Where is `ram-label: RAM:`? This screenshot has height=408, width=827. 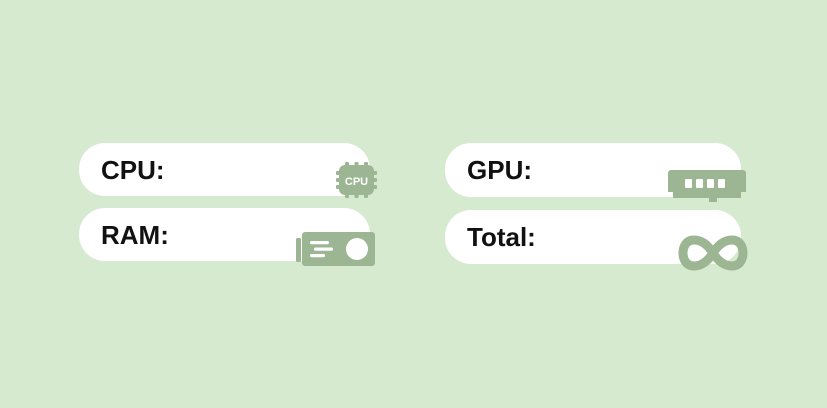
ram-label: RAM: is located at coordinates (135, 234).